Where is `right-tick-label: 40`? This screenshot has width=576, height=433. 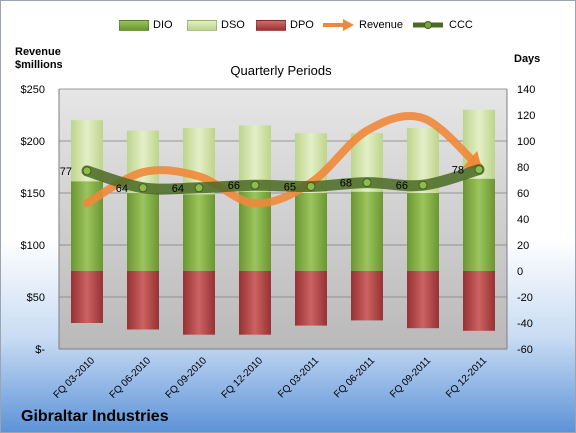
right-tick-label: 40 is located at coordinates (523, 220).